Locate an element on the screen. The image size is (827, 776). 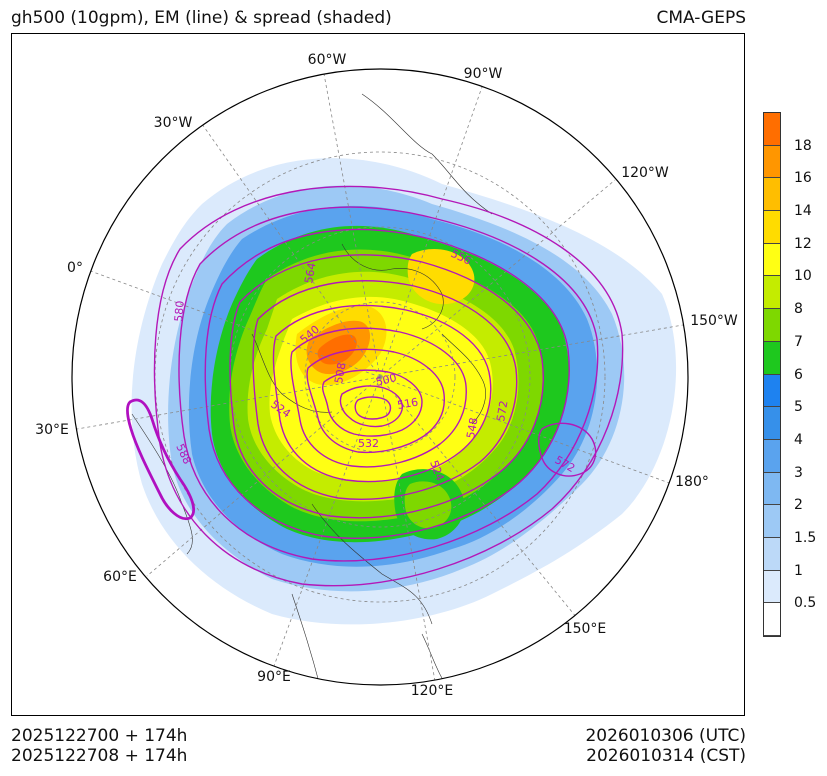
lon-label-120e: 120°E is located at coordinates (432, 691).